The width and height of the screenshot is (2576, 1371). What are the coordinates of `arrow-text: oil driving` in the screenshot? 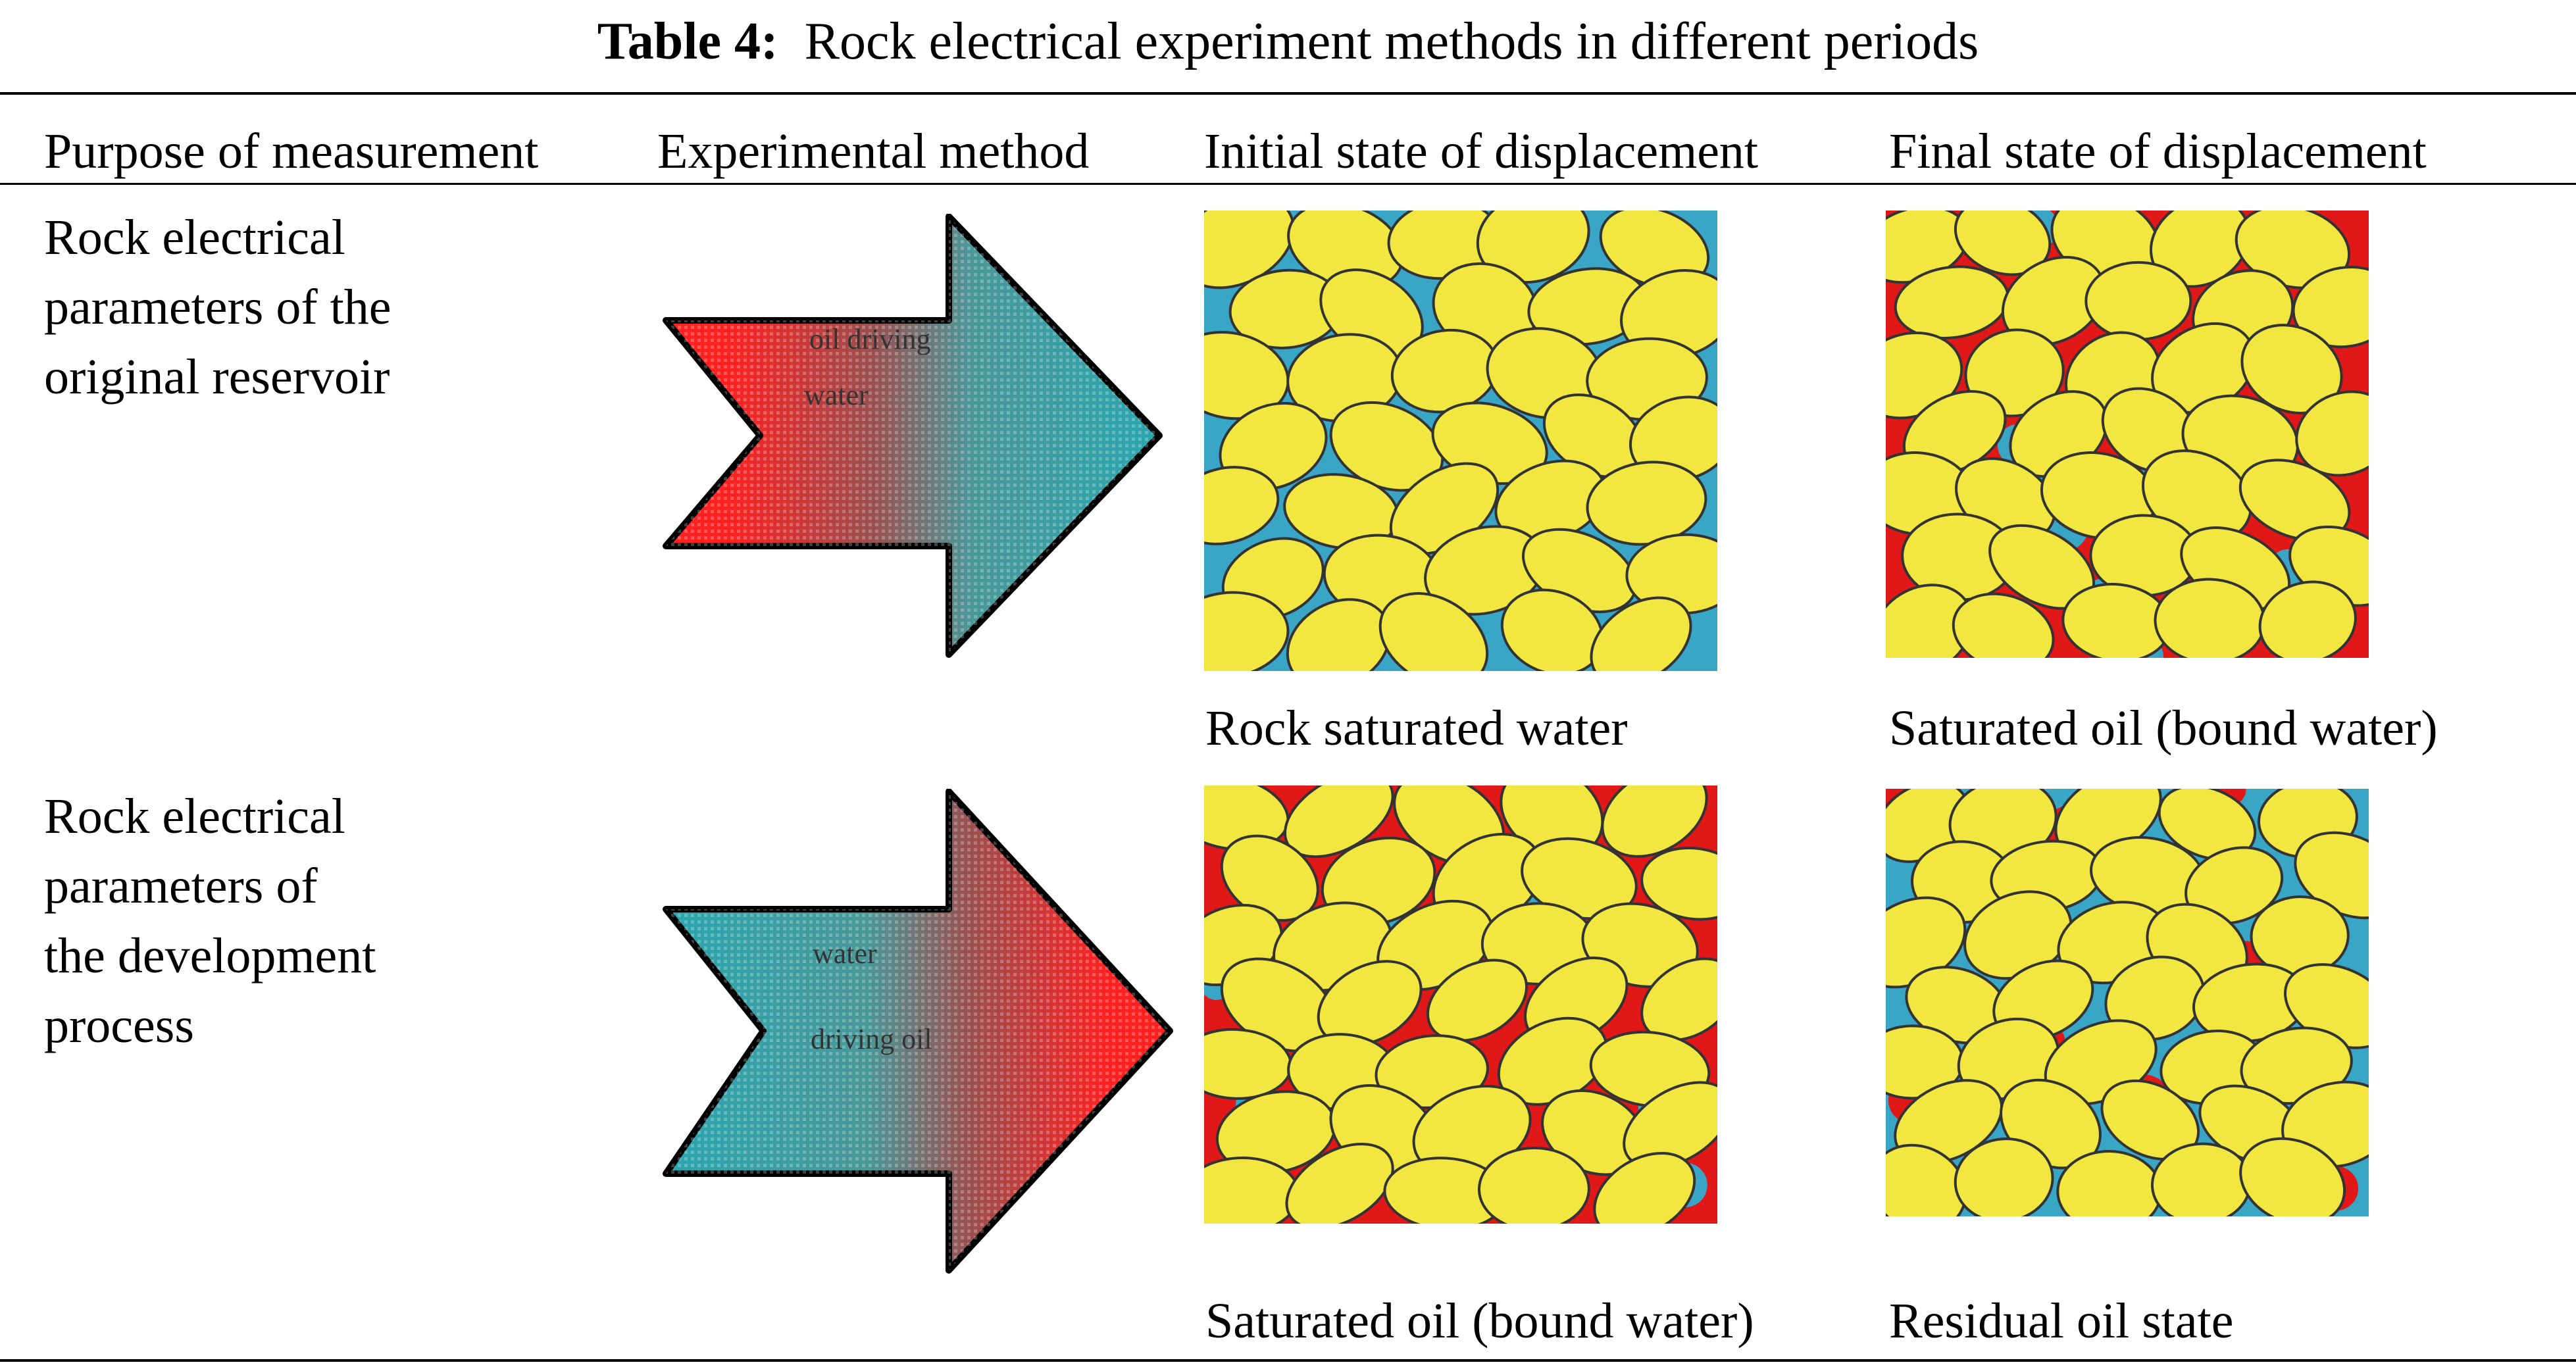 It's located at (870, 339).